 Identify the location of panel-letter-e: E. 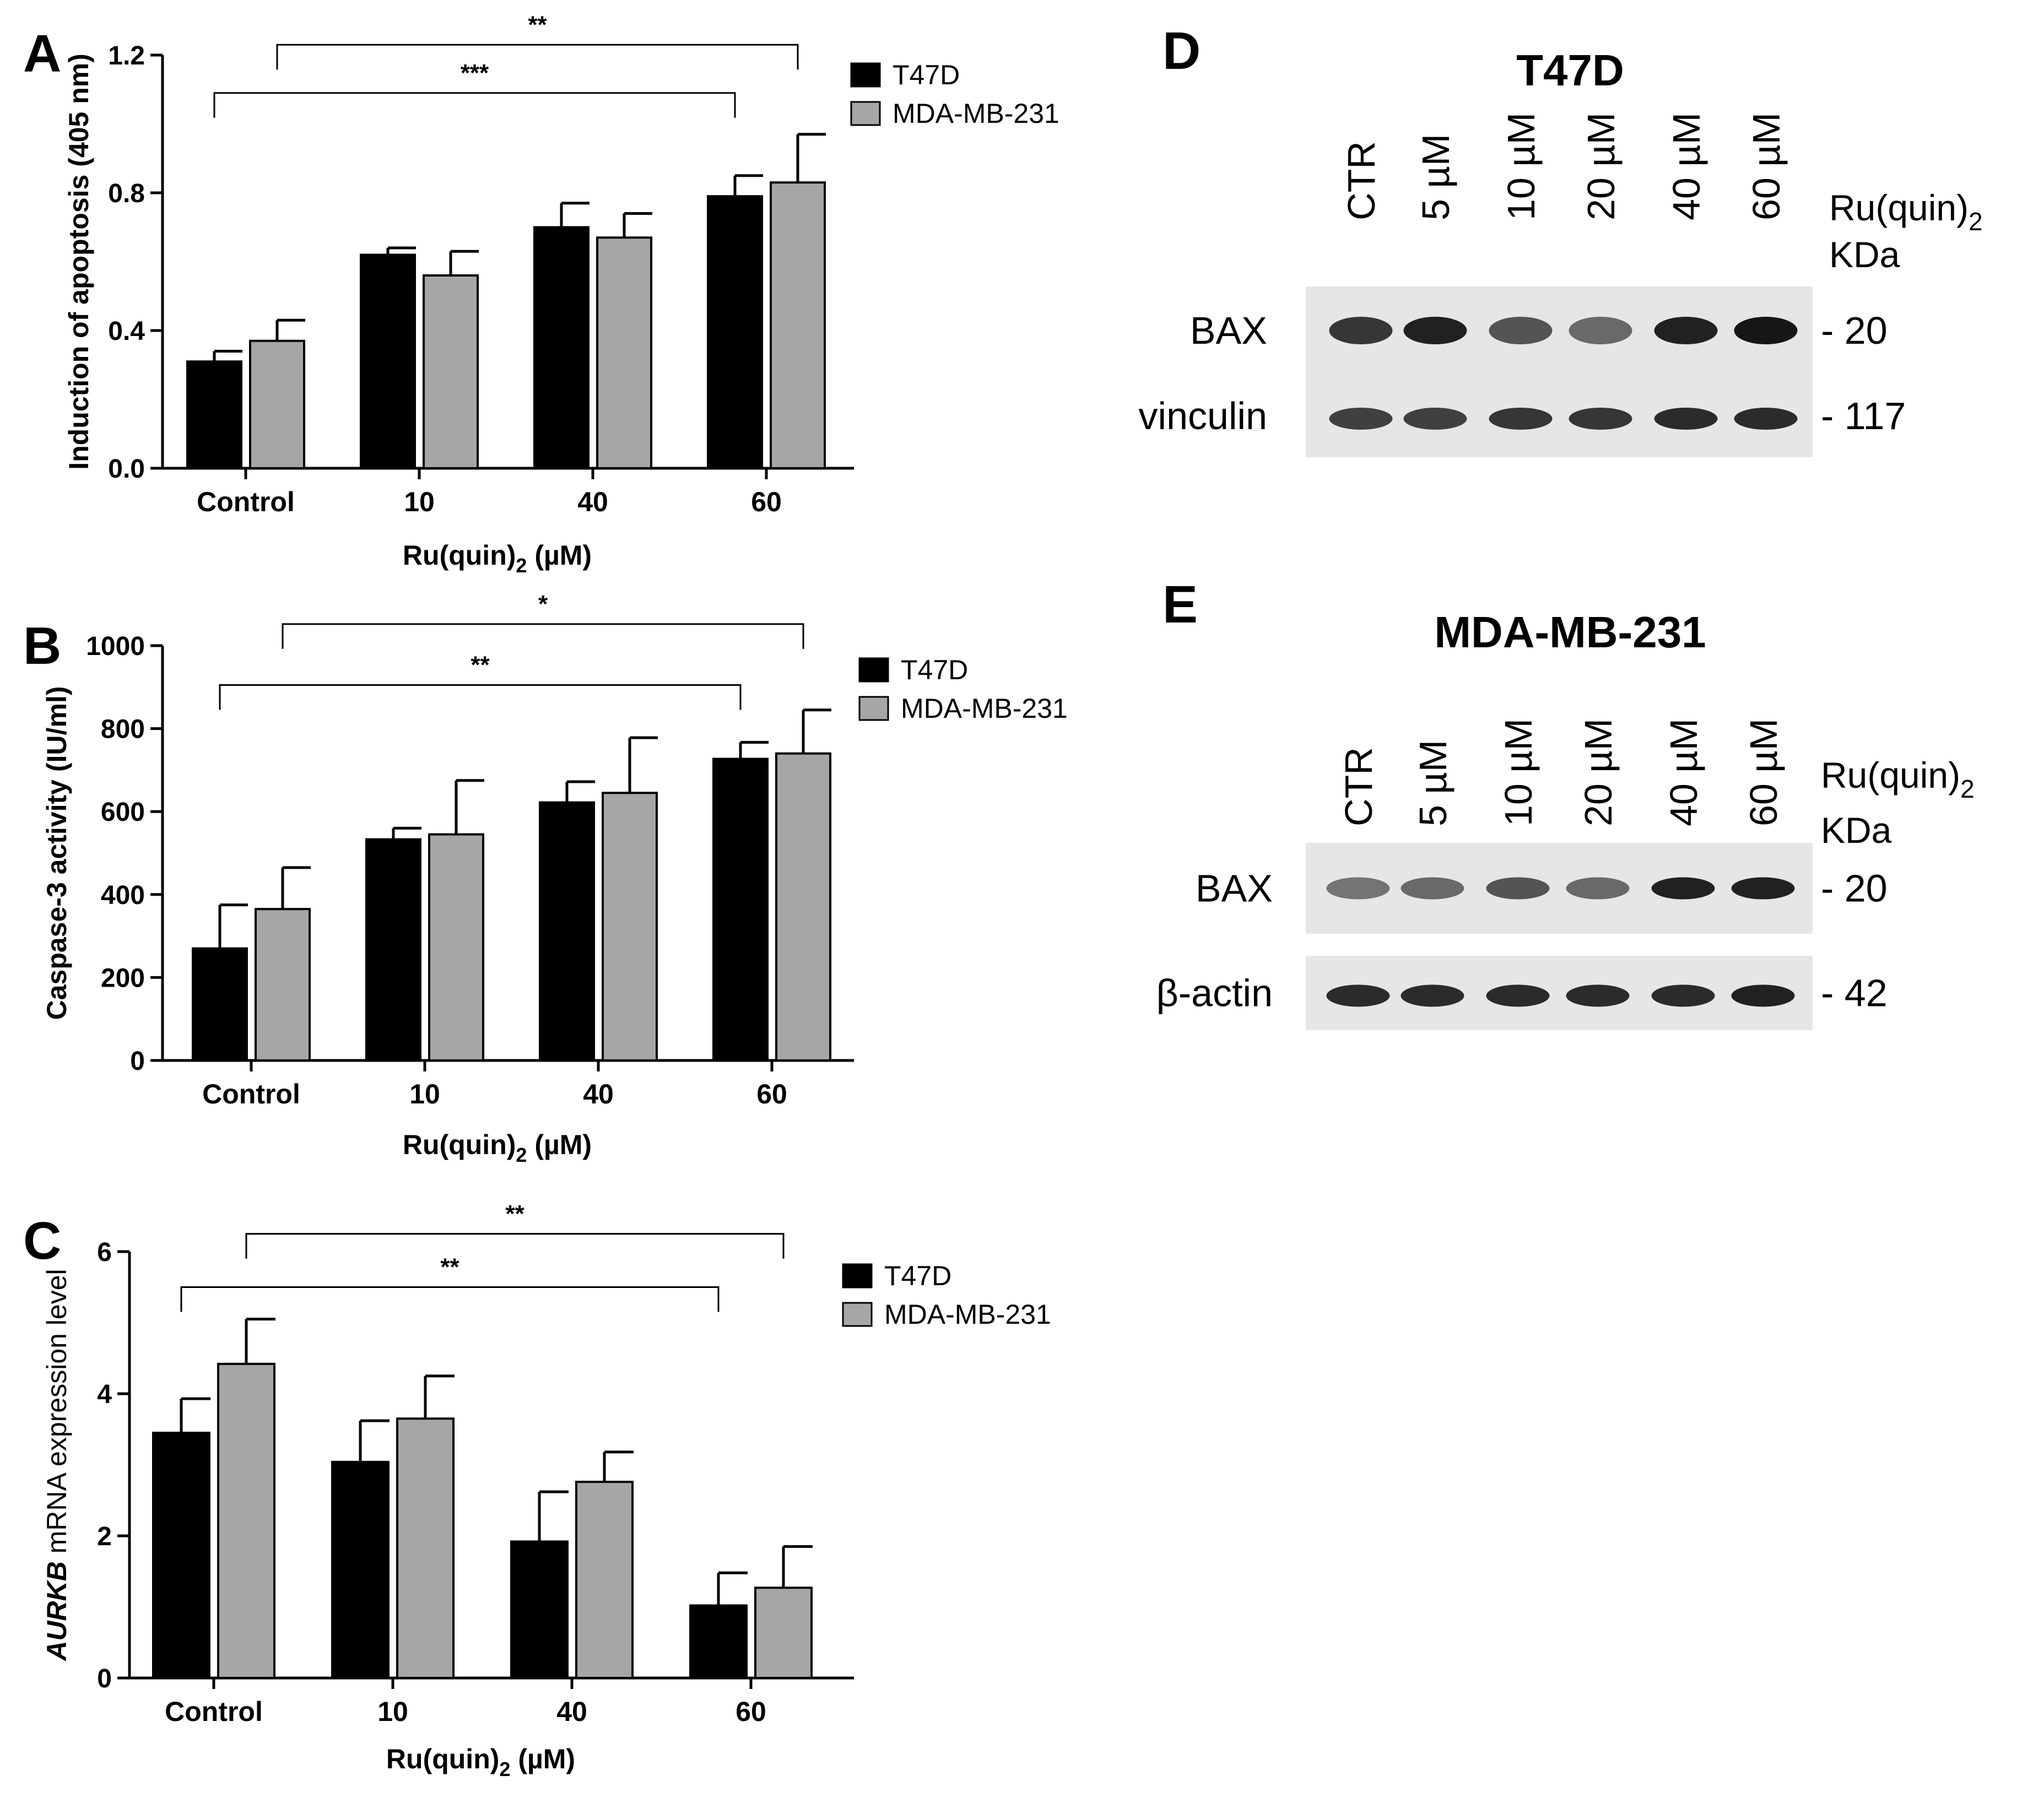
(1180, 605).